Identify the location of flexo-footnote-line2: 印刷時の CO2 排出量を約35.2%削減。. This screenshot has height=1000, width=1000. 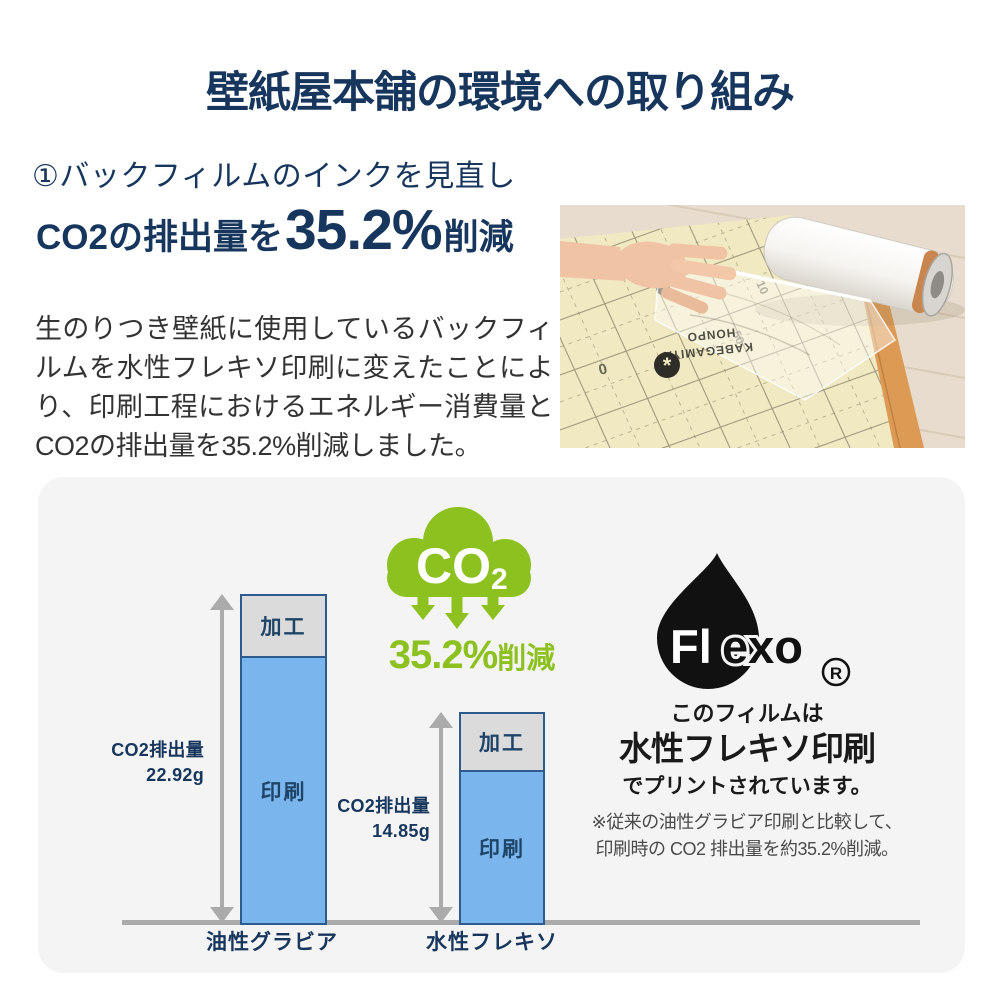
(747, 849).